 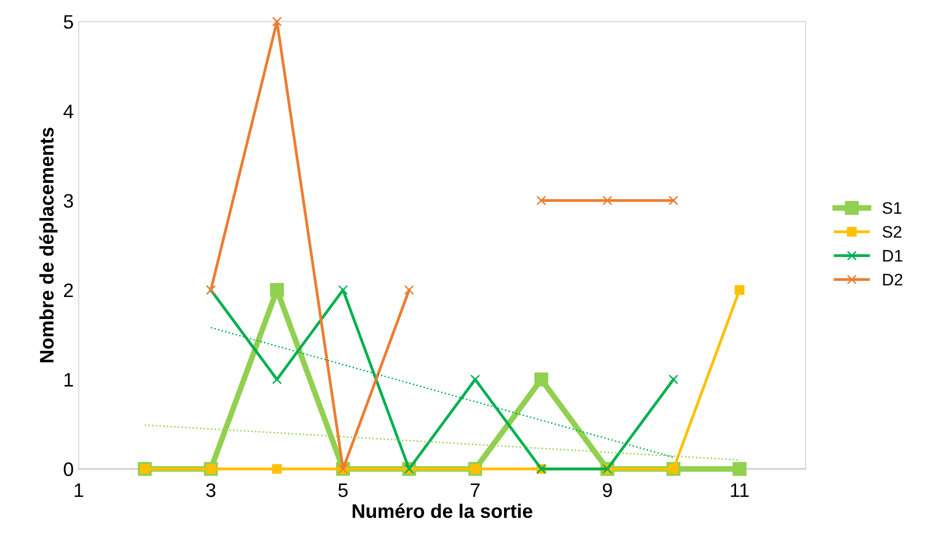 I want to click on y-tick-label: 1, so click(x=68, y=379).